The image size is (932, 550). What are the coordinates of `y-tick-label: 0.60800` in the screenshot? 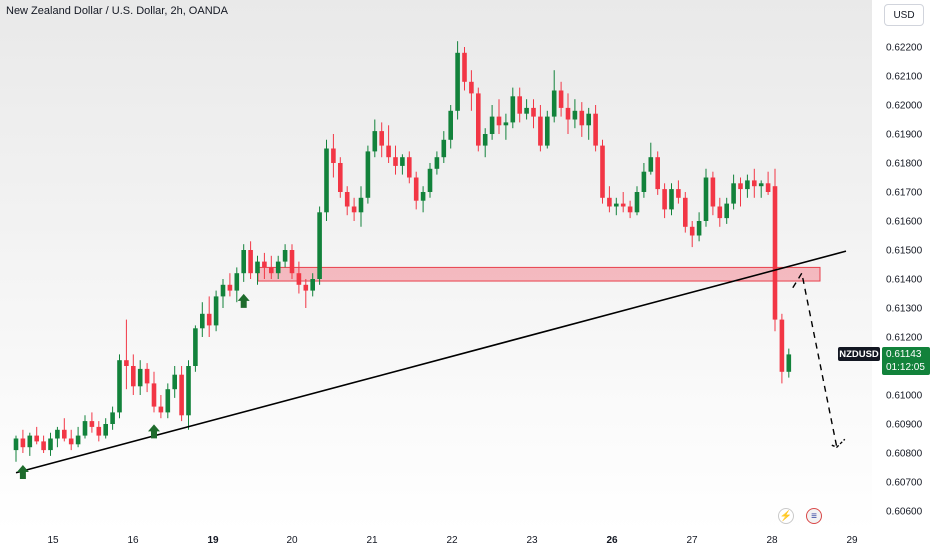 It's located at (904, 454).